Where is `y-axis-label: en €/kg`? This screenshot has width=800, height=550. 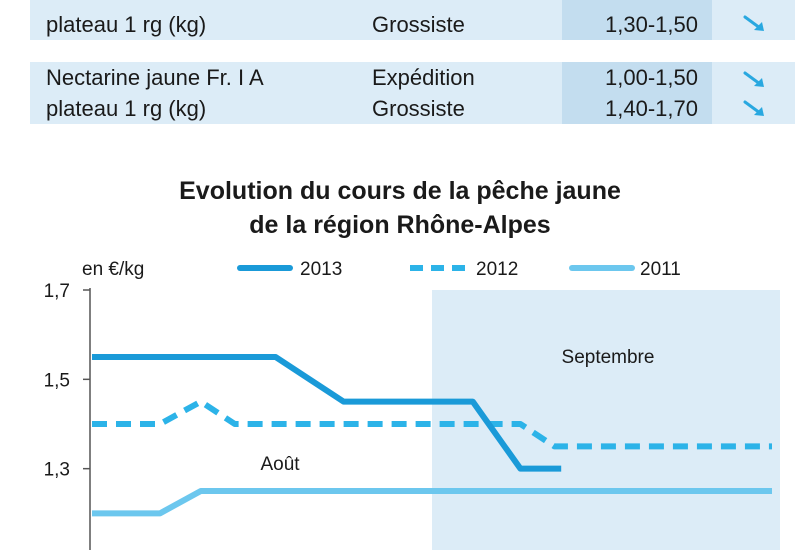
y-axis-label: en €/kg is located at coordinates (113, 269).